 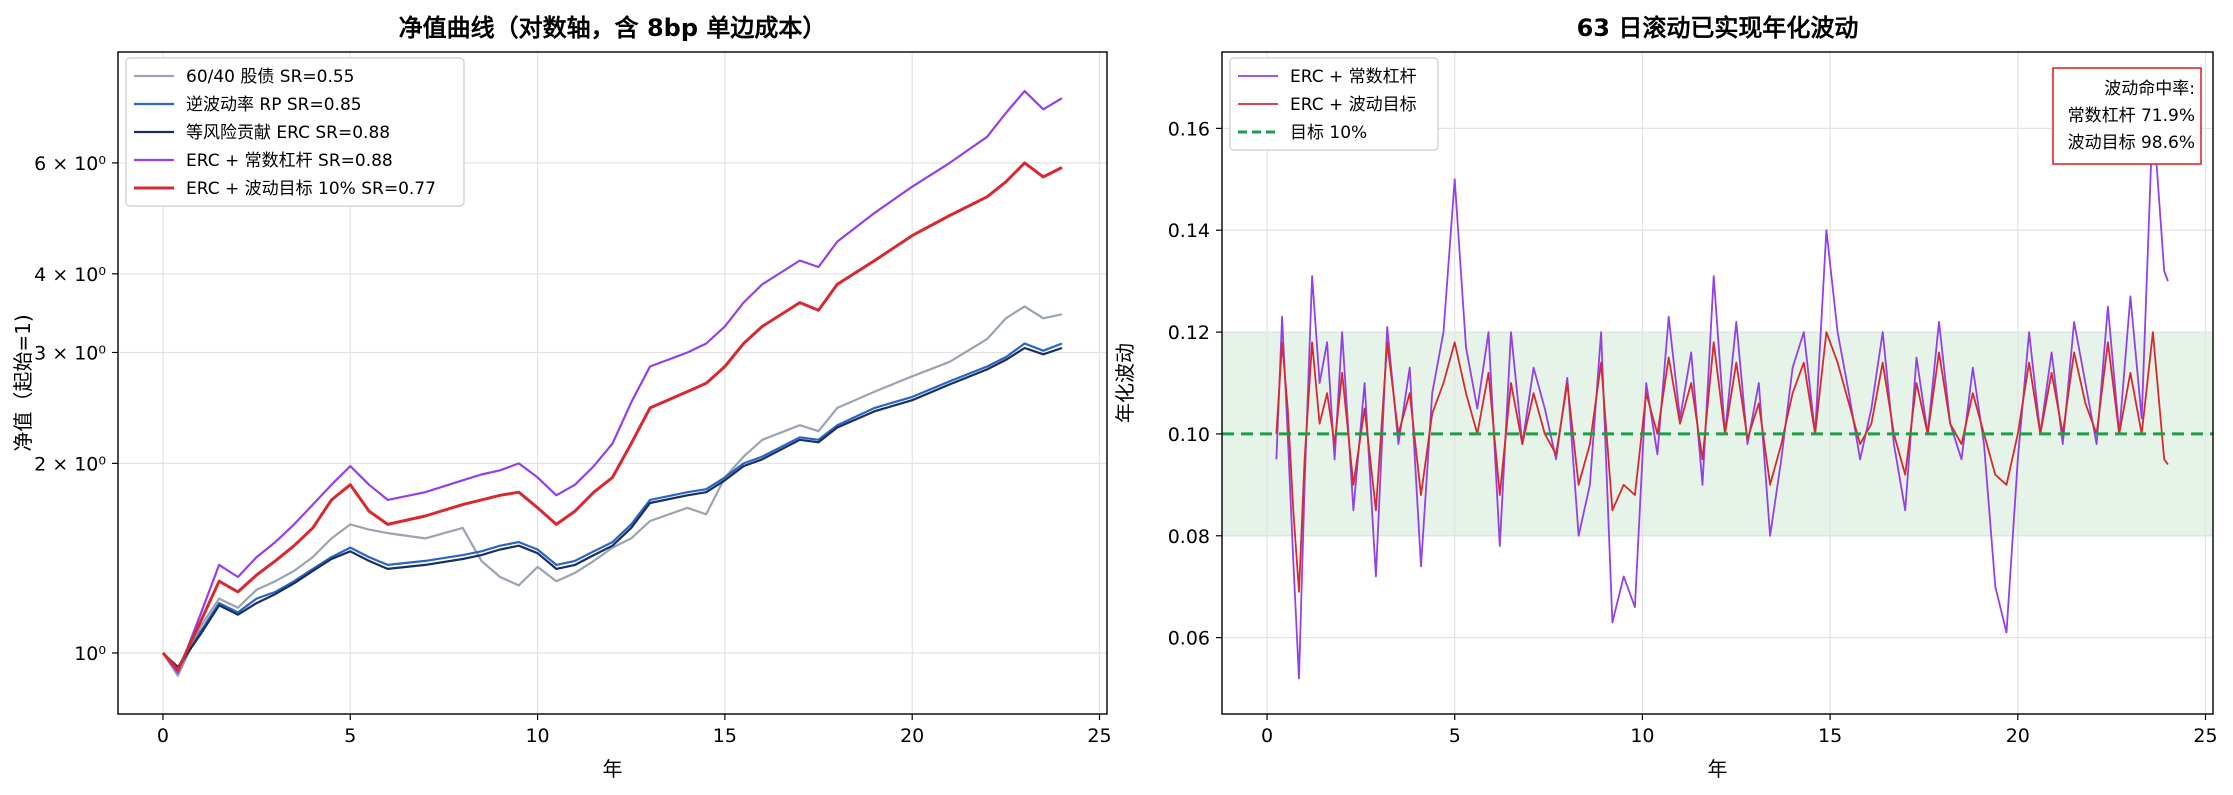 What do you see at coordinates (1189, 129) in the screenshot?
I see `y-tick-label: 0.16` at bounding box center [1189, 129].